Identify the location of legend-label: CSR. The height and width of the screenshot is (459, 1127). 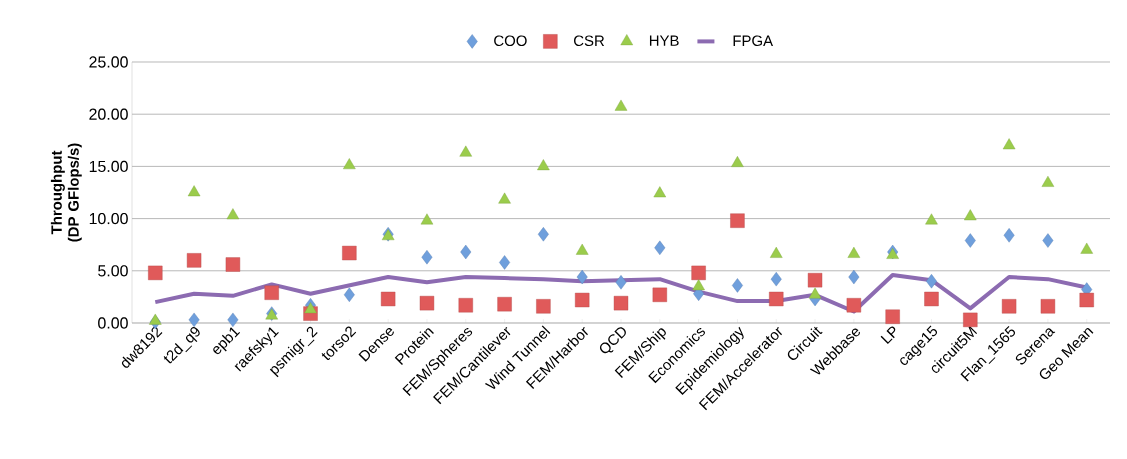
(589, 41).